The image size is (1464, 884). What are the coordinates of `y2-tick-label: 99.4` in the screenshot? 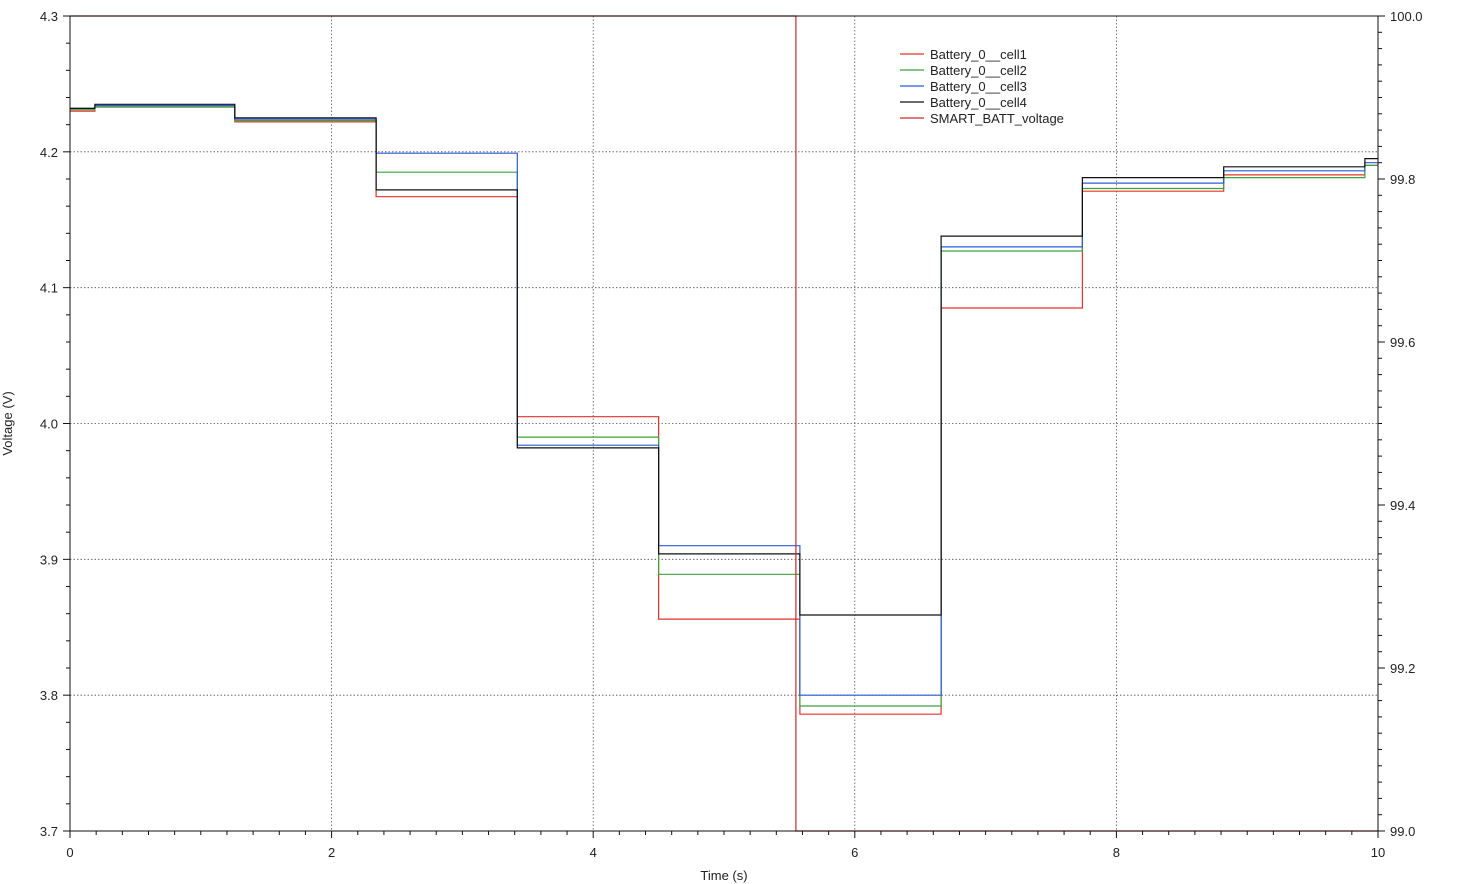 It's located at (1402, 505).